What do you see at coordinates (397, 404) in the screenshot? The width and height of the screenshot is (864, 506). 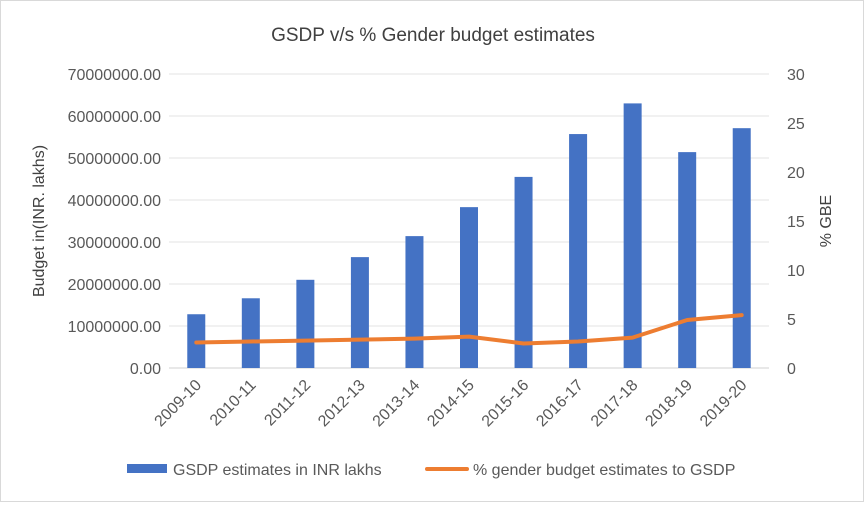 I see `x-tick-label: 2013-14` at bounding box center [397, 404].